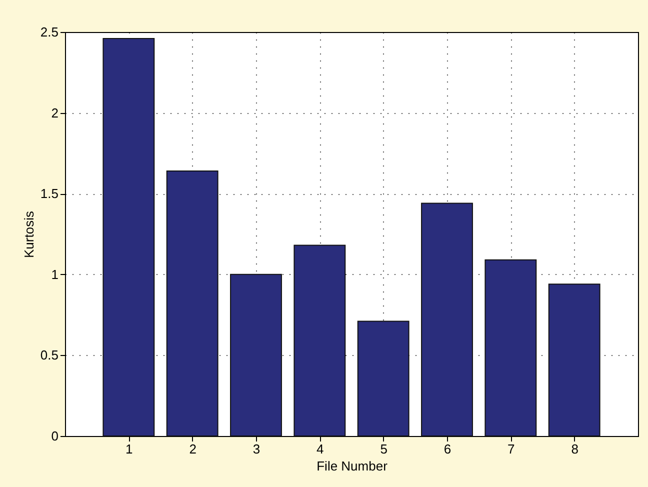 This screenshot has width=648, height=487. I want to click on y-tick-label: 0.5, so click(49, 355).